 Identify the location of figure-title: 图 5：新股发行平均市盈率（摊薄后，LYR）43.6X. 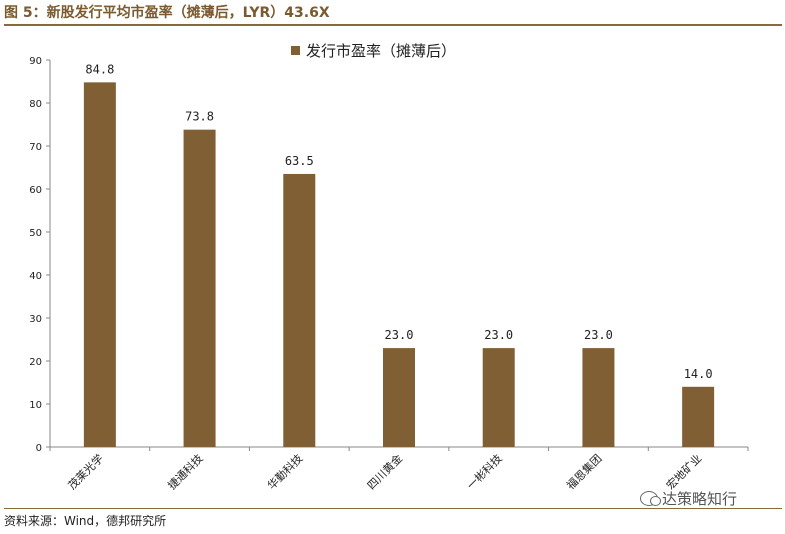
(167, 13).